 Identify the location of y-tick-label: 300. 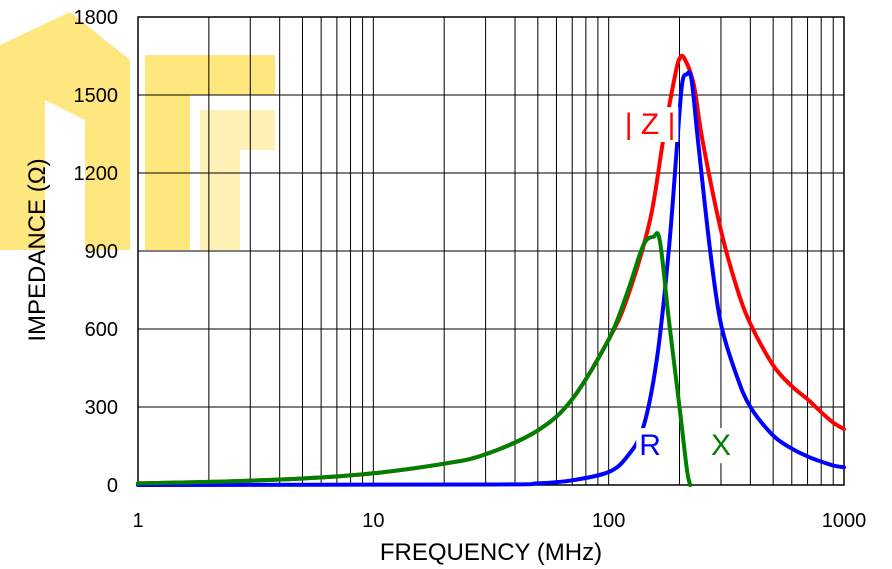
(101, 408).